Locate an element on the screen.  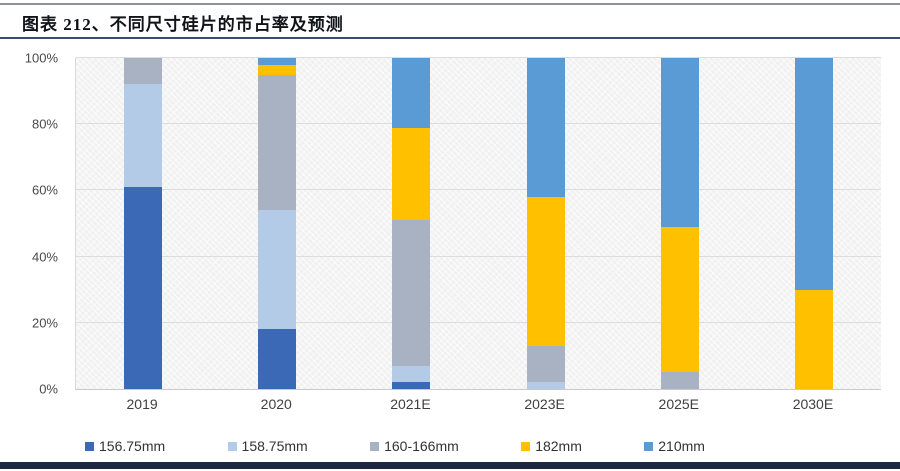
y-tick-label: 60% is located at coordinates (44, 190).